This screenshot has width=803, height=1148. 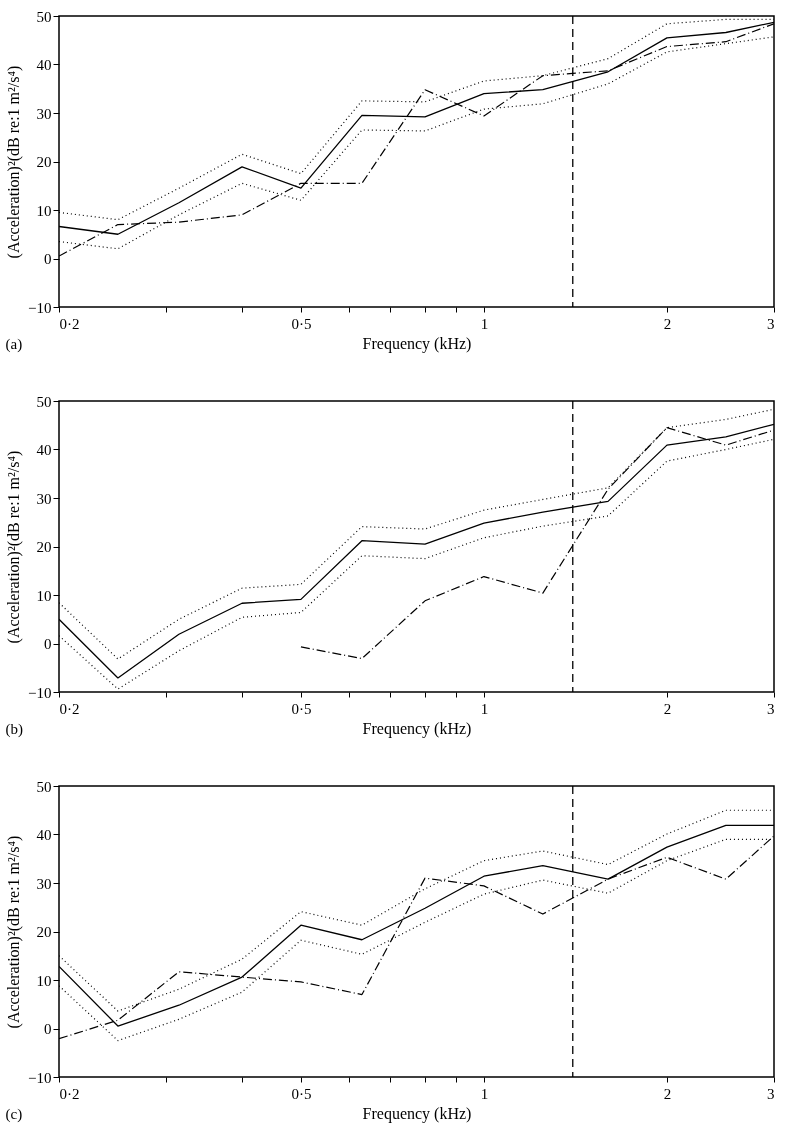 I want to click on text: (c), so click(x=14, y=1114).